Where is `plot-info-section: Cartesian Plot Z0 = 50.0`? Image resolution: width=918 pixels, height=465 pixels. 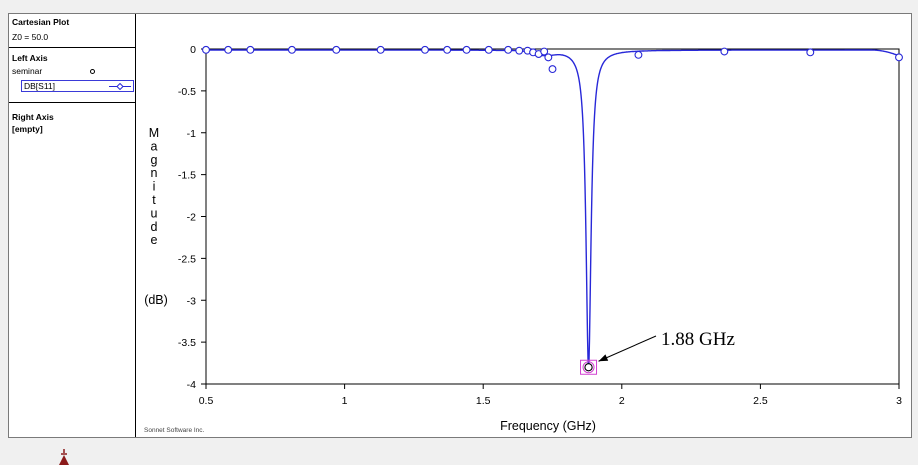
plot-info-section: Cartesian Plot Z0 = 50.0 is located at coordinates (72, 31).